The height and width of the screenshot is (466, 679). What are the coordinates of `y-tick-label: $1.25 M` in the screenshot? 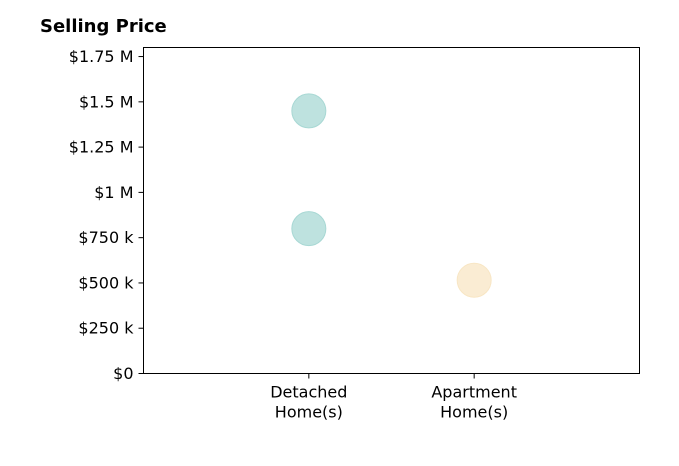 It's located at (101, 147).